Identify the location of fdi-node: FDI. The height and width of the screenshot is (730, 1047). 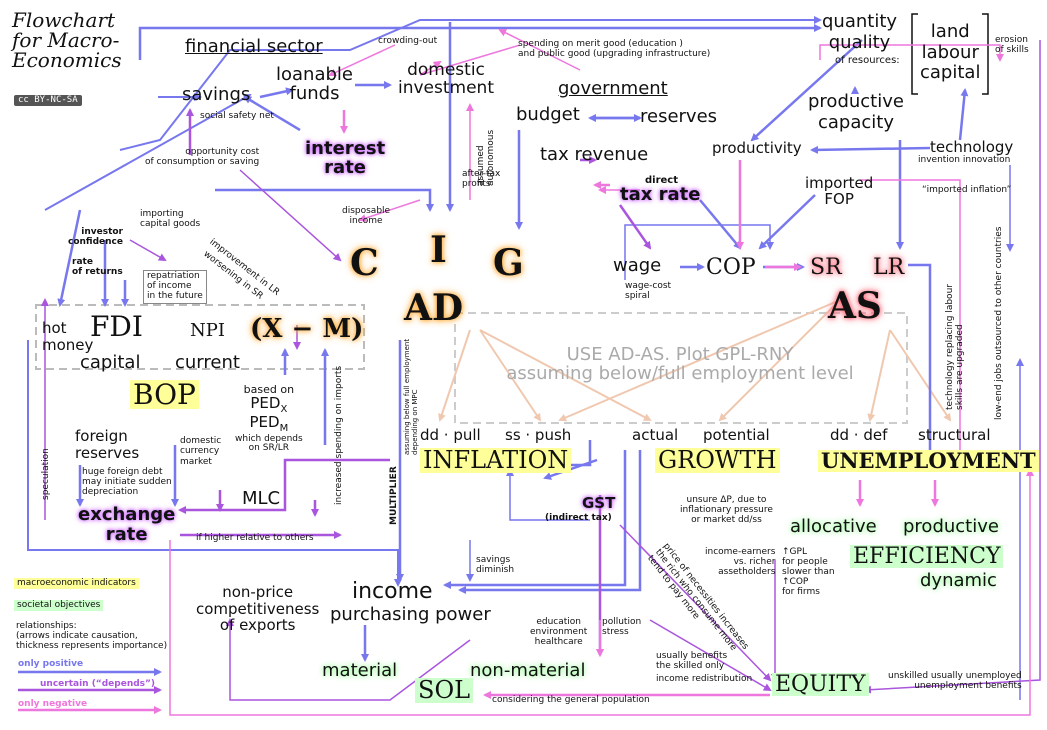
(116, 326).